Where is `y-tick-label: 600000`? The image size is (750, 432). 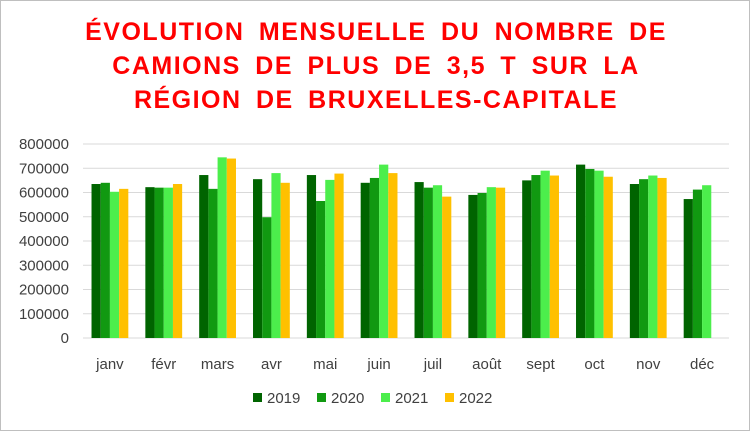 y-tick-label: 600000 is located at coordinates (44, 193).